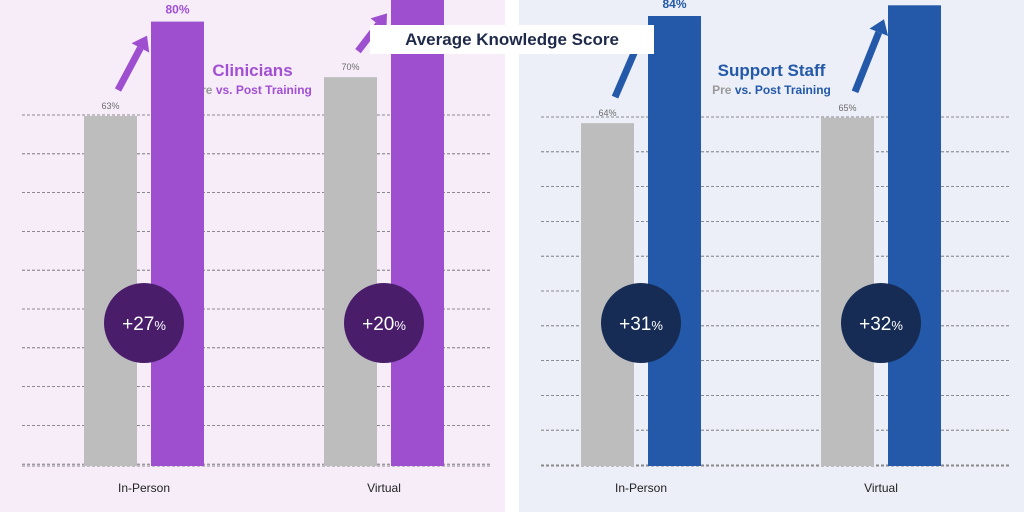 This screenshot has width=1024, height=512. Describe the element at coordinates (879, 28) in the screenshot. I see `support-staff-increase-arrow-head` at that location.